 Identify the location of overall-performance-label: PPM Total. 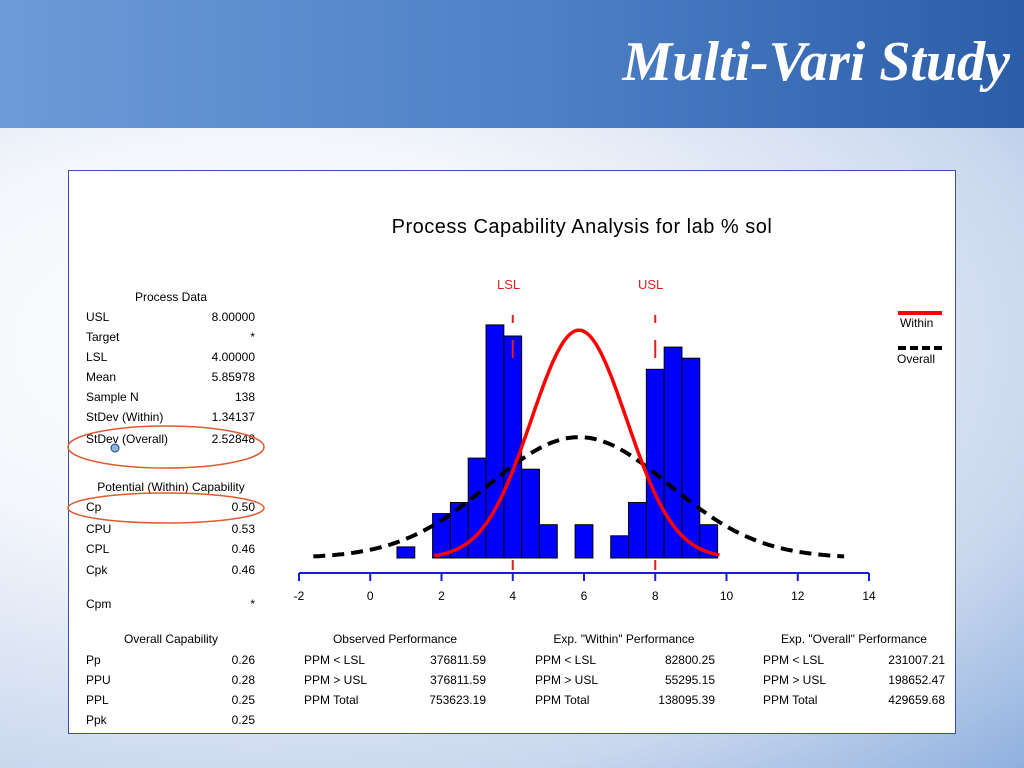
(790, 700).